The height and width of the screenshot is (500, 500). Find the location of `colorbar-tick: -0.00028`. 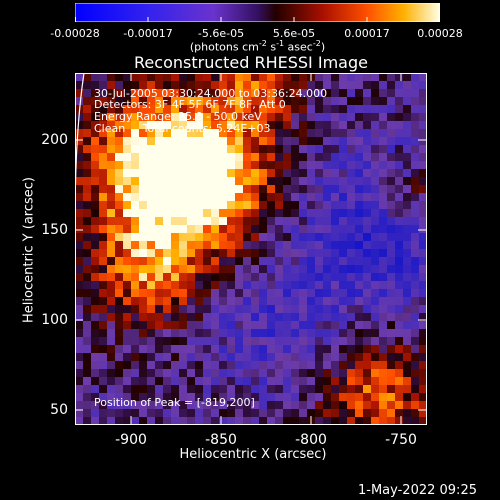

colorbar-tick: -0.00028 is located at coordinates (75, 33).